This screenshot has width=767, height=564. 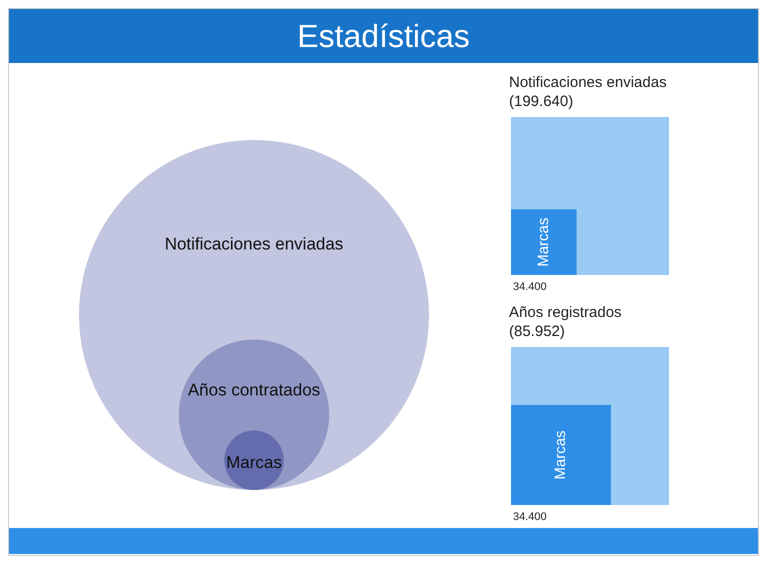 I want to click on category-label: Años registrados, so click(x=565, y=313).